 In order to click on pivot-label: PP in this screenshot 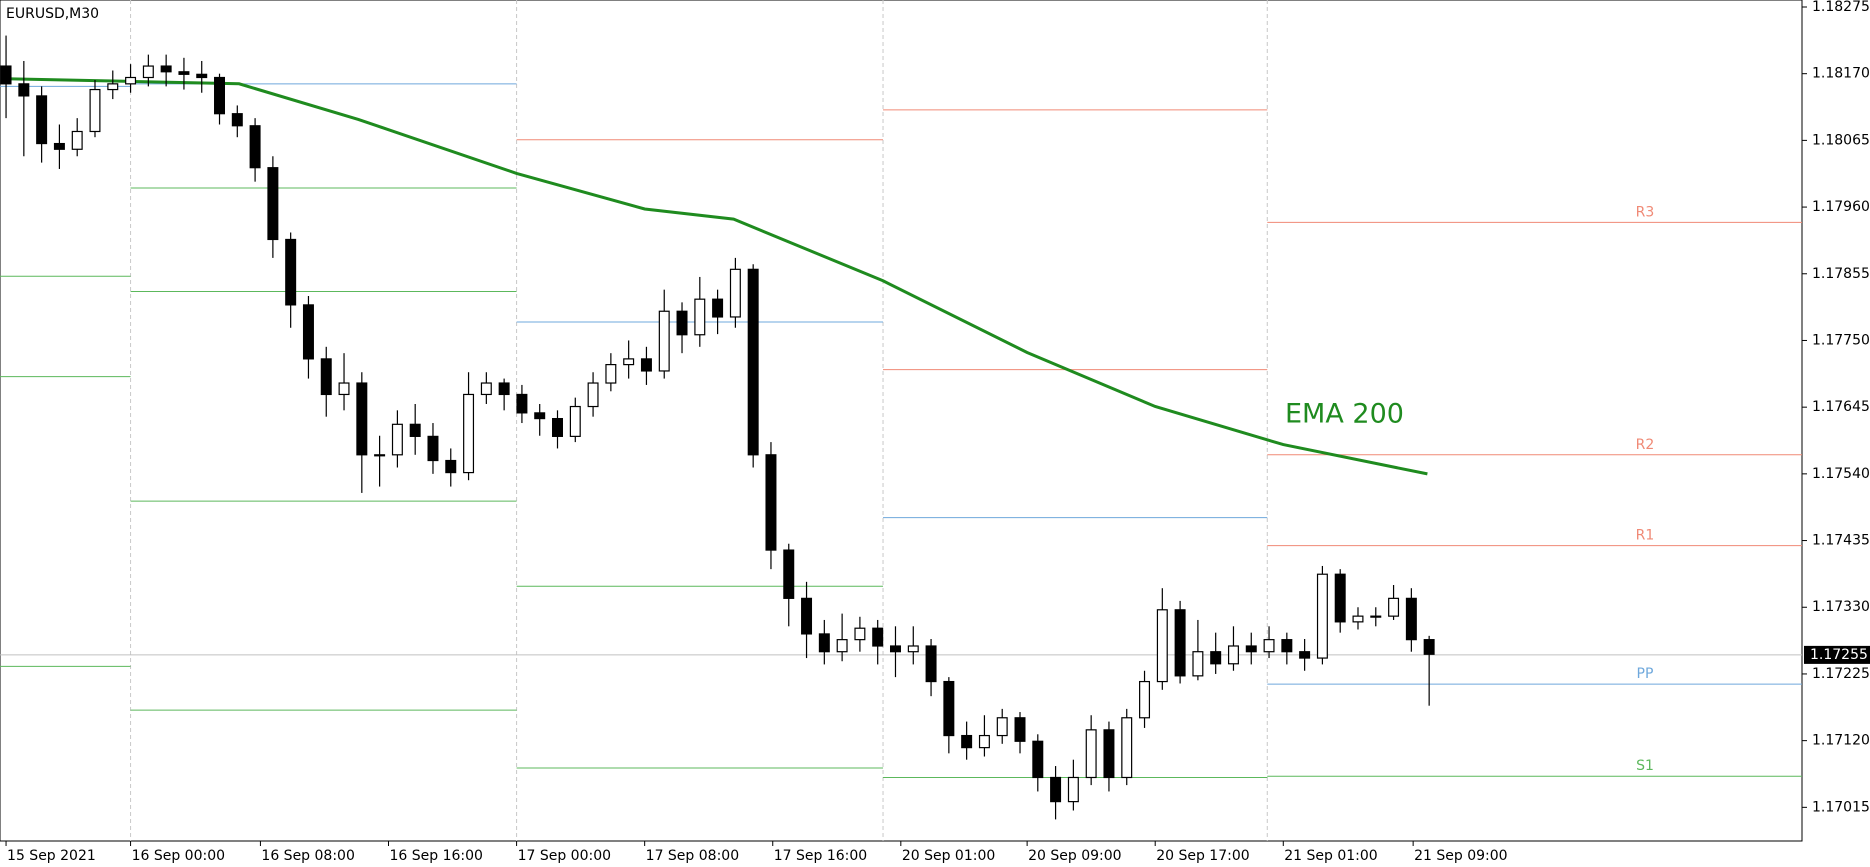, I will do `click(1645, 674)`.